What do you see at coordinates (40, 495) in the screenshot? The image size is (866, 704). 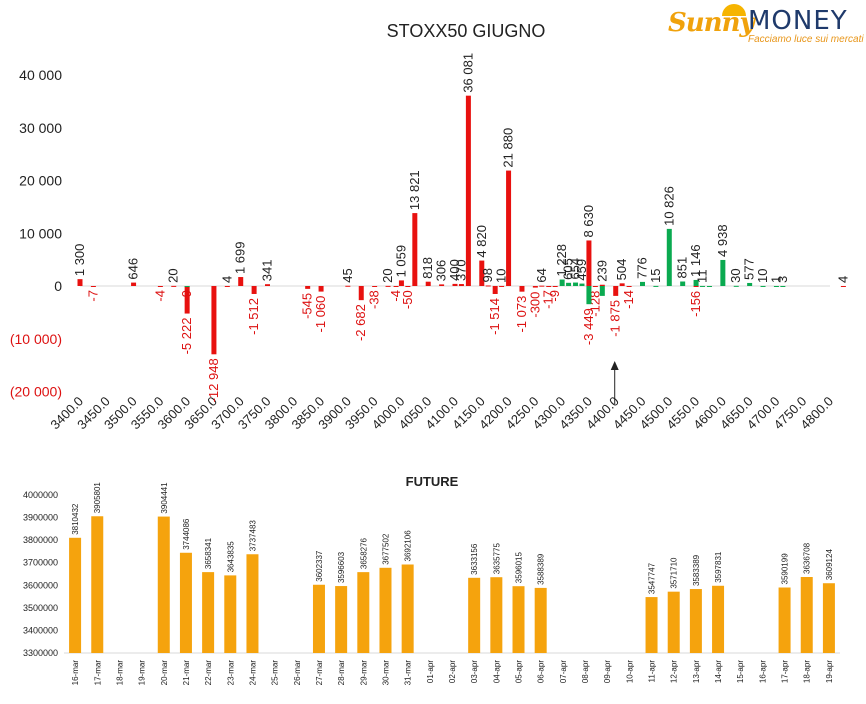 I see `y-tick-label: 4000000` at bounding box center [40, 495].